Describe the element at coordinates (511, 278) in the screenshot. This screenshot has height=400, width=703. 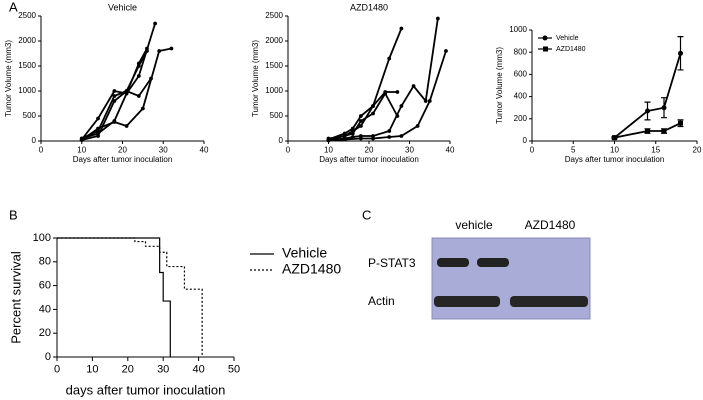
I see `western-blot` at that location.